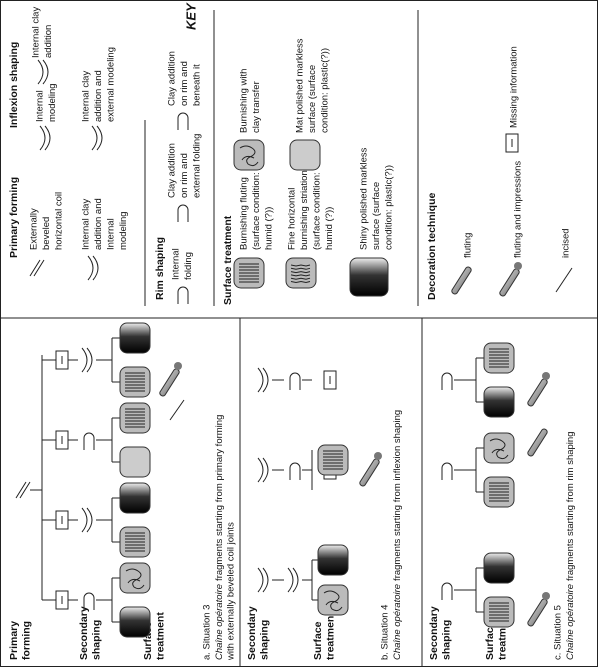  I want to click on label-line: beveled, so click(46, 233).